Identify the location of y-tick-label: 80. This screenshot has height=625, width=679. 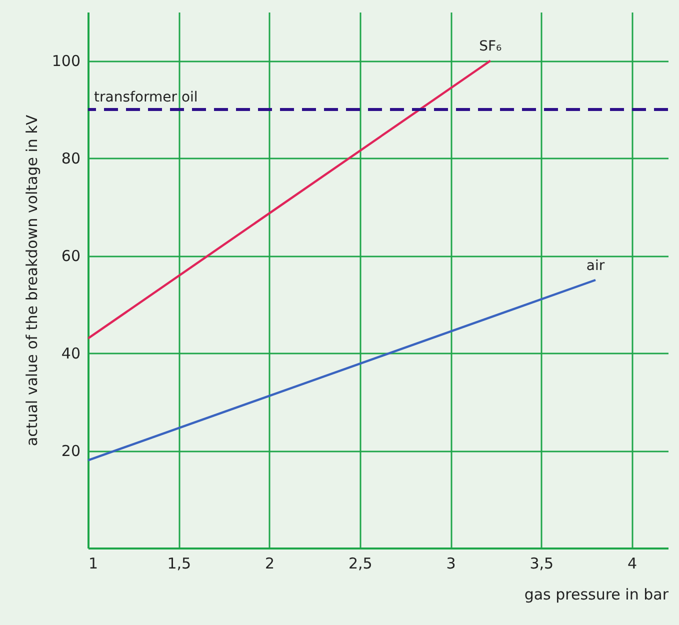
(70, 159).